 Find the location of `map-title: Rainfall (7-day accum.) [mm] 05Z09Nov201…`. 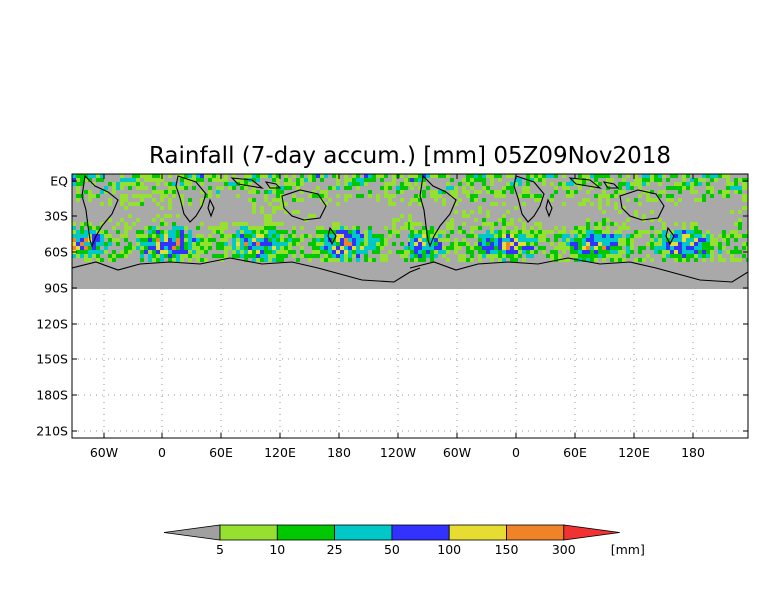

map-title: Rainfall (7-day accum.) [mm] 05Z09Nov201… is located at coordinates (410, 156).